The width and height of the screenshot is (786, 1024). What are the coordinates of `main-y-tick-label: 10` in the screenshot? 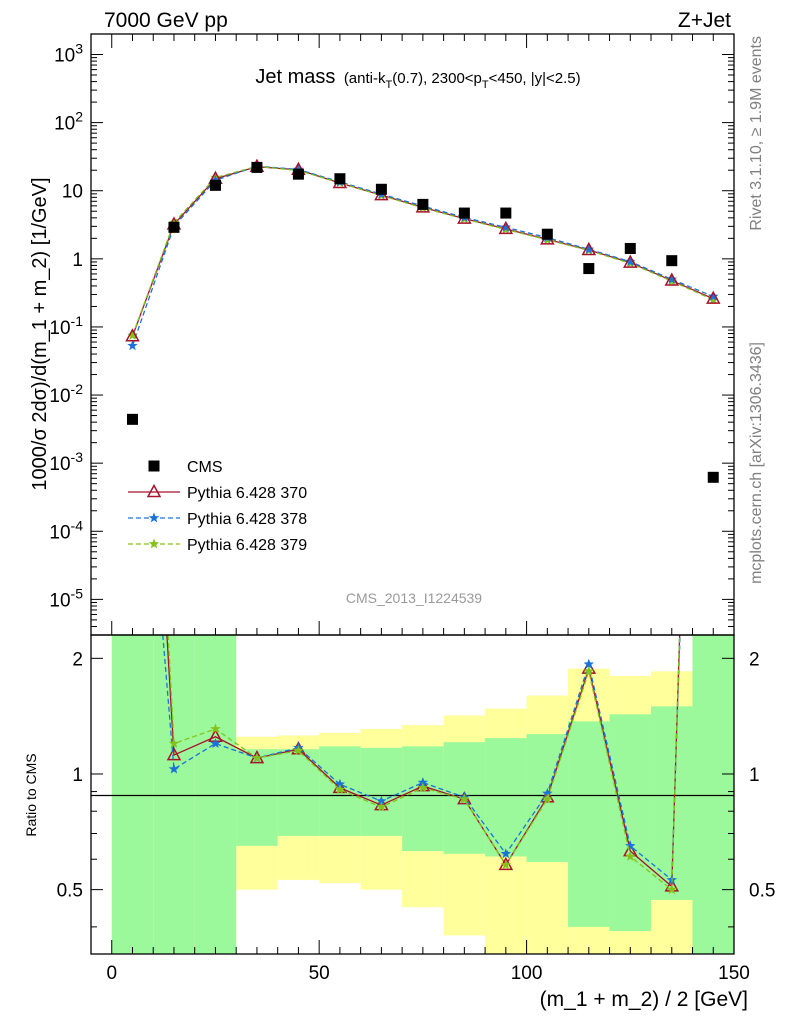 It's located at (72, 192).